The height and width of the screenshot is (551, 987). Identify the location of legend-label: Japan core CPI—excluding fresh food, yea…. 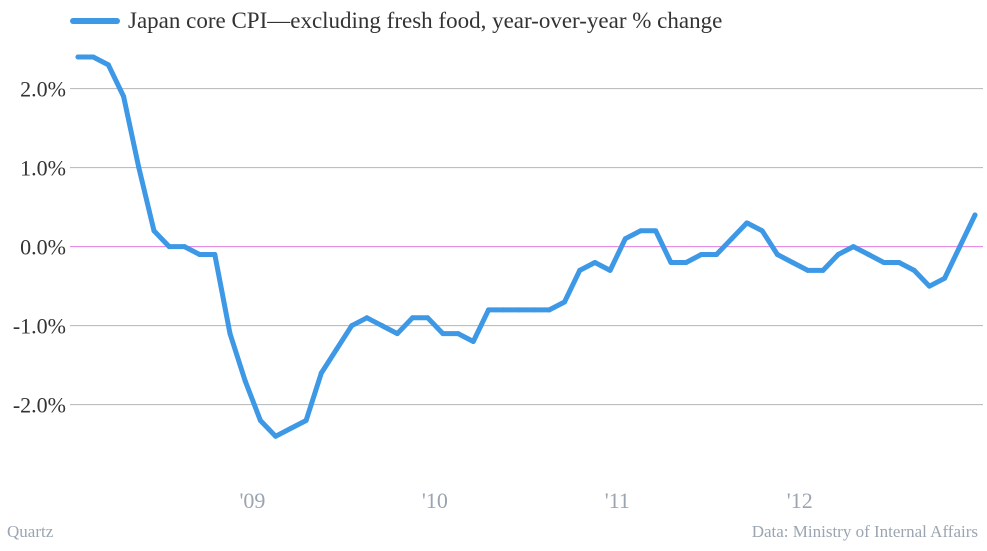
(425, 20).